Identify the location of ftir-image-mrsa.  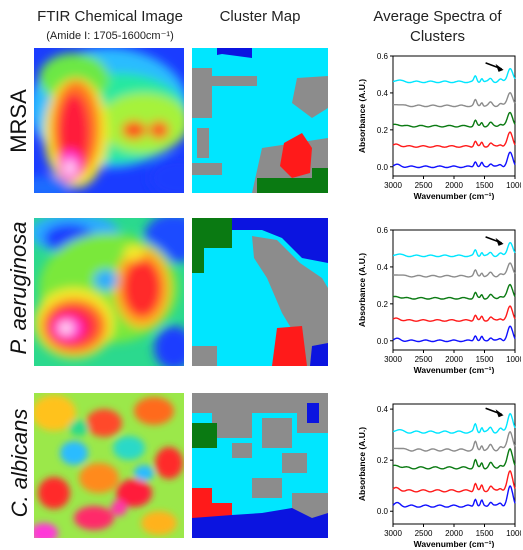
(109, 120).